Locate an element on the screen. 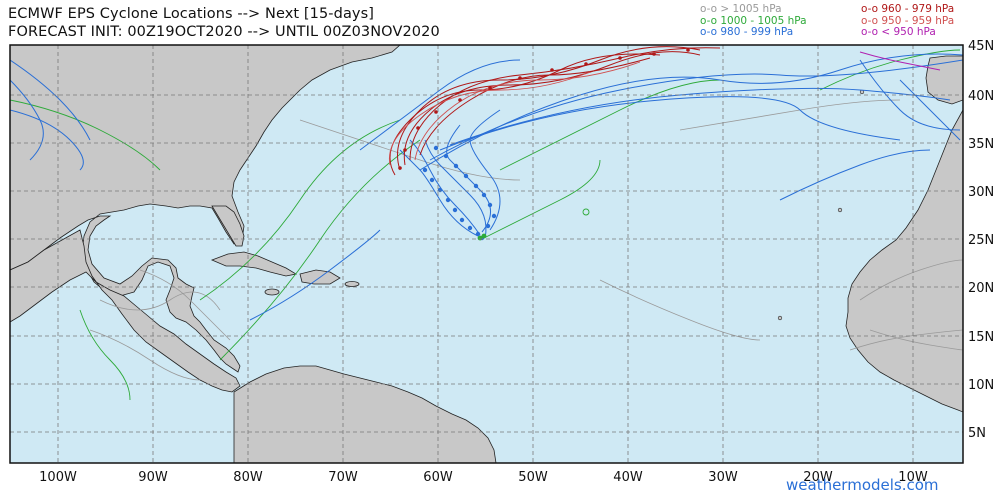 The image size is (1000, 500). lat-tick-label: 20N is located at coordinates (981, 288).